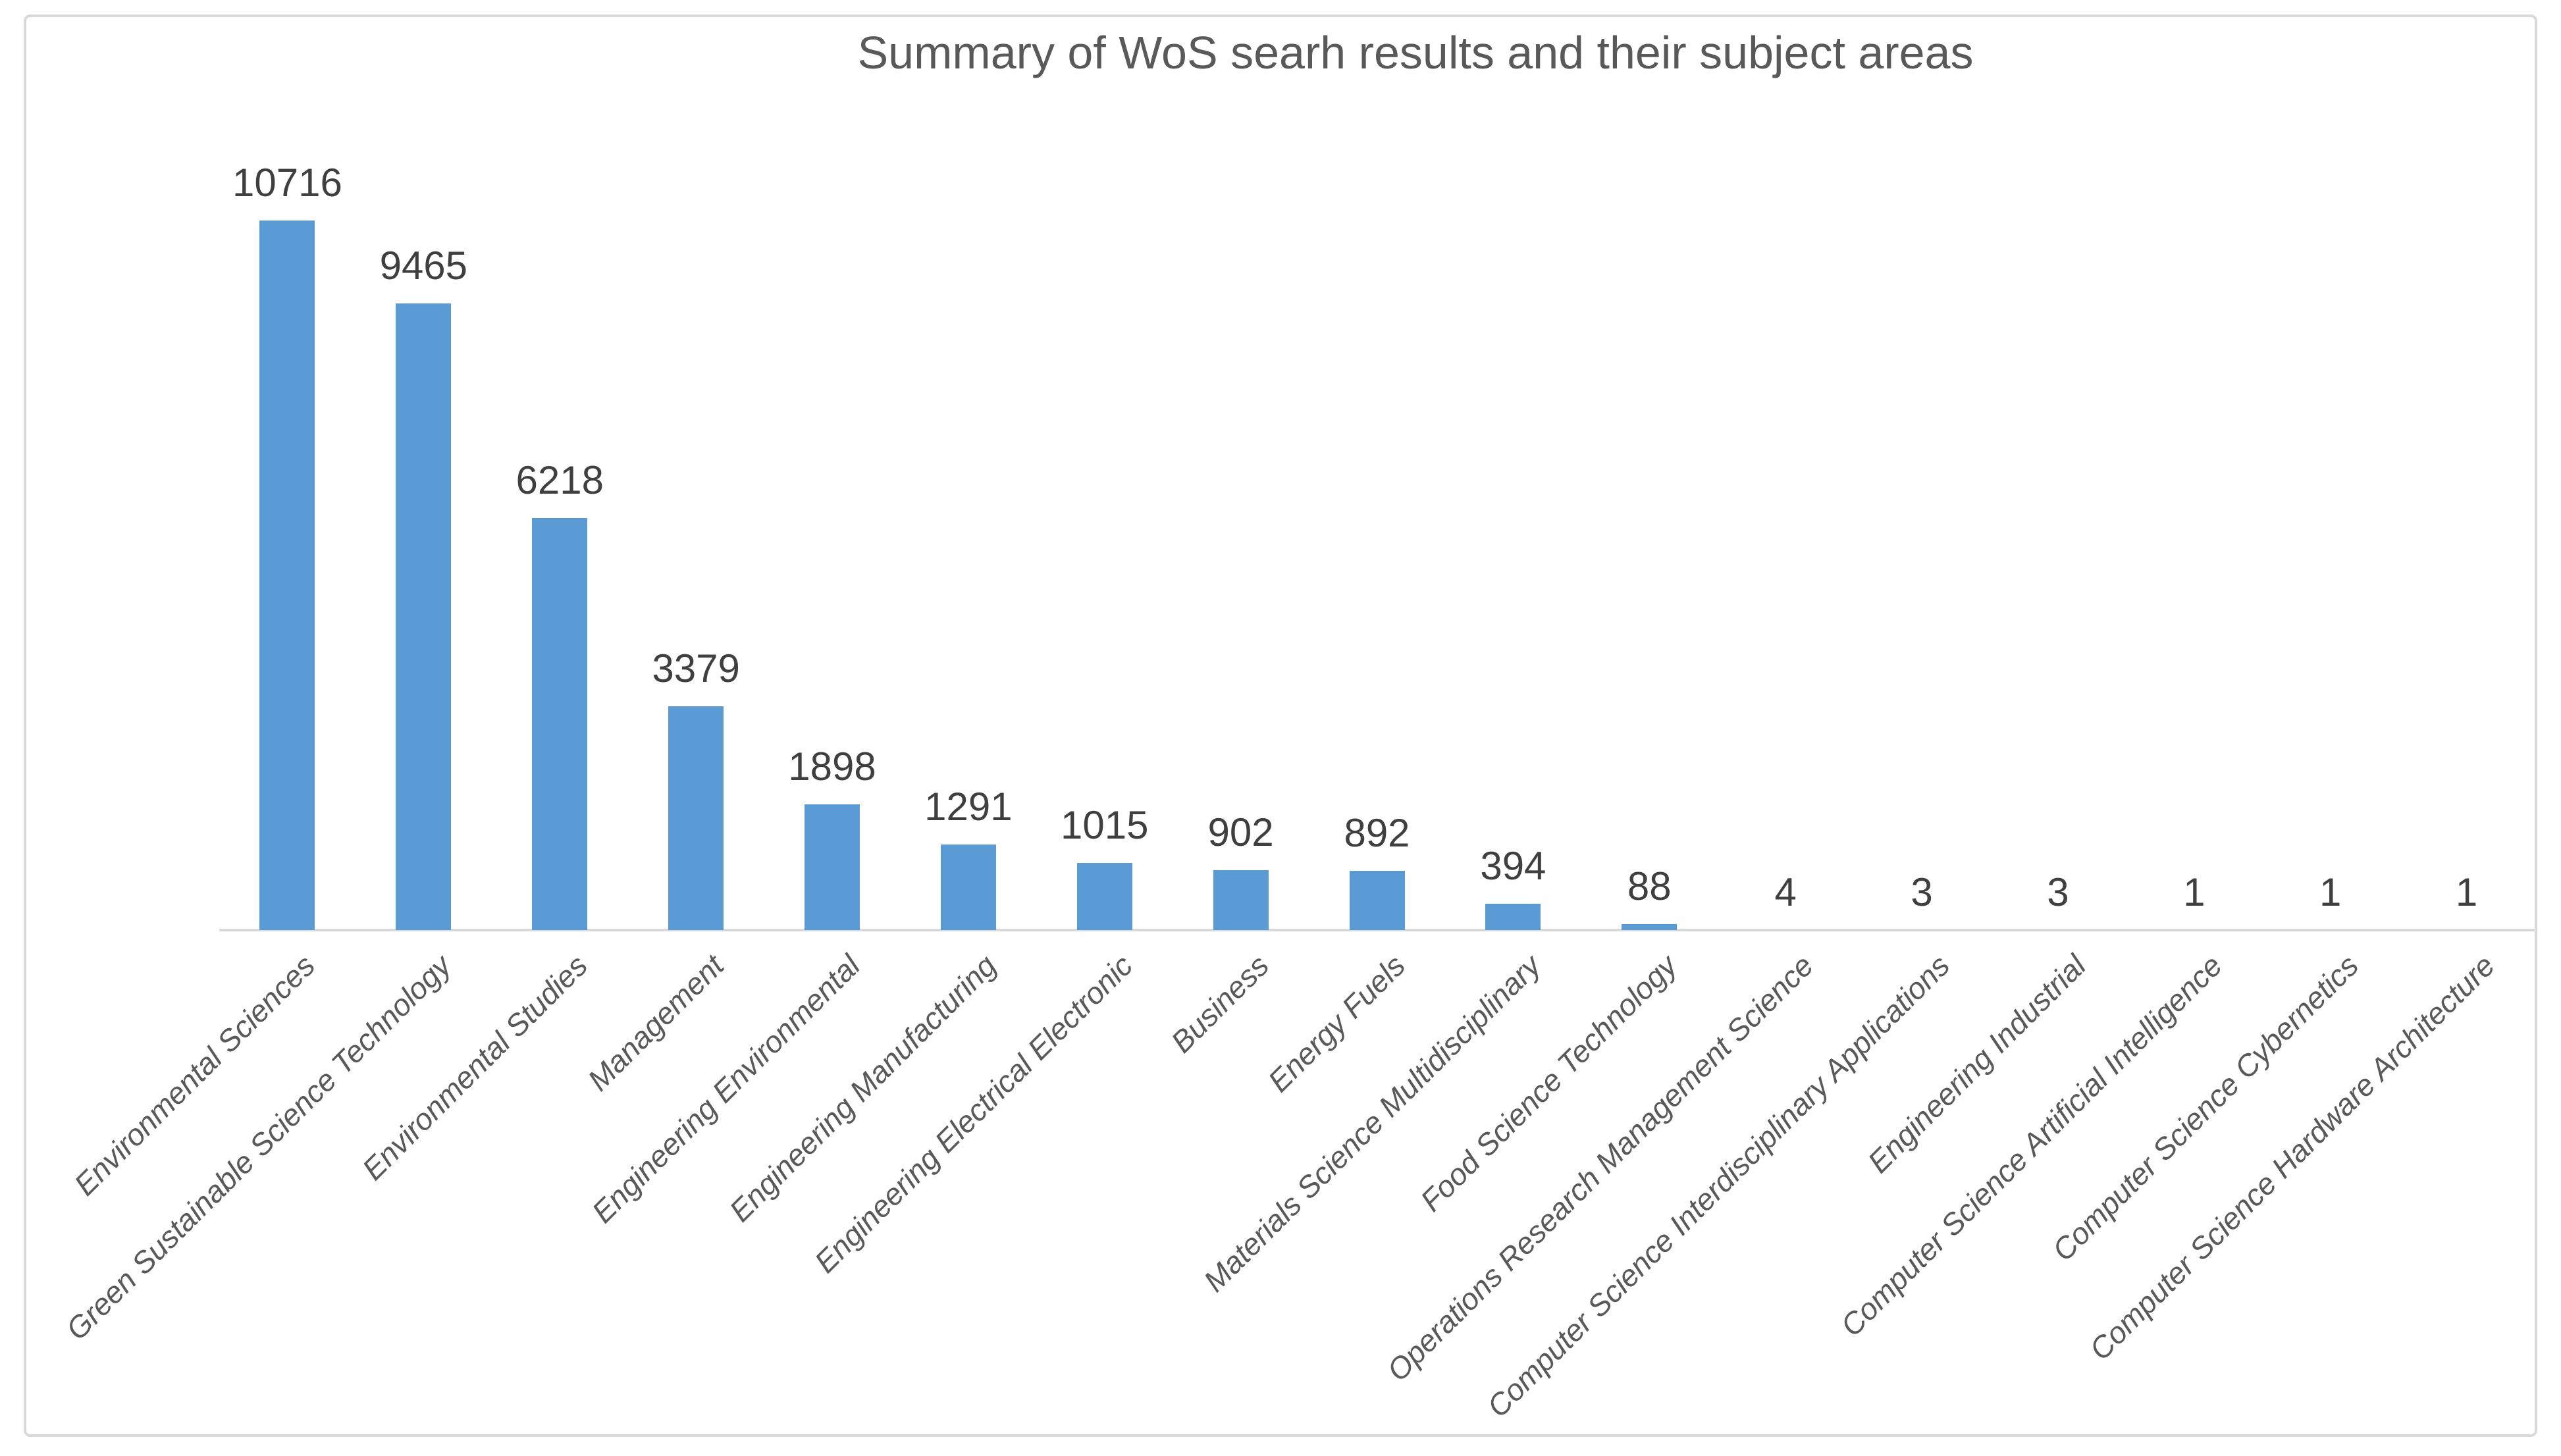  Describe the element at coordinates (287, 183) in the screenshot. I see `bar-value-label: 10716` at that location.